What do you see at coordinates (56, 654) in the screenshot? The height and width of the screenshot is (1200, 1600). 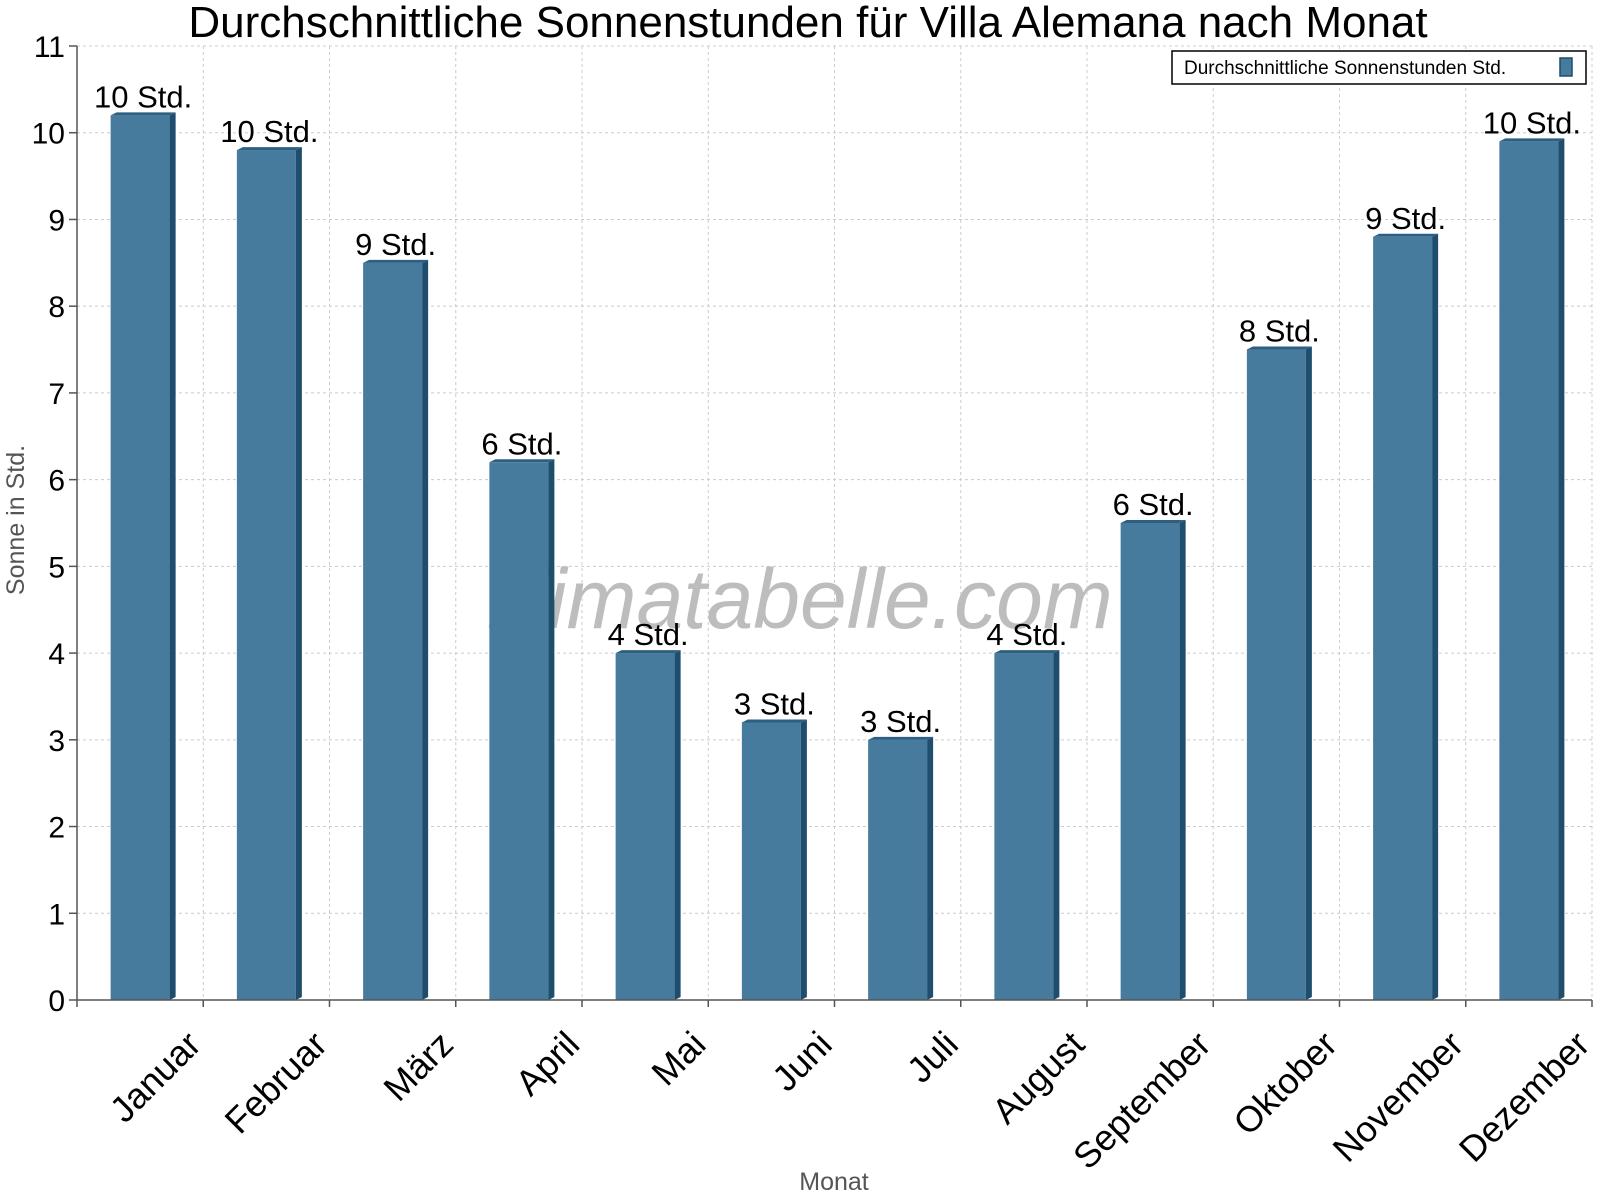 I see `y-tick-label: 4` at bounding box center [56, 654].